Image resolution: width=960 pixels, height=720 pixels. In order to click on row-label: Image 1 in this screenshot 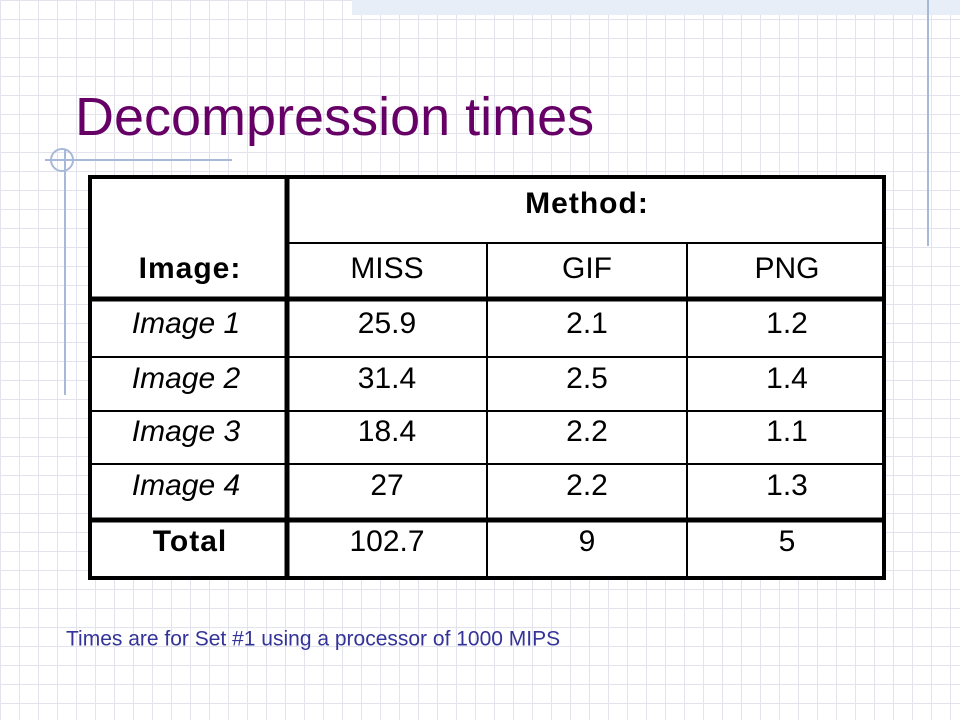, I will do `click(186, 323)`.